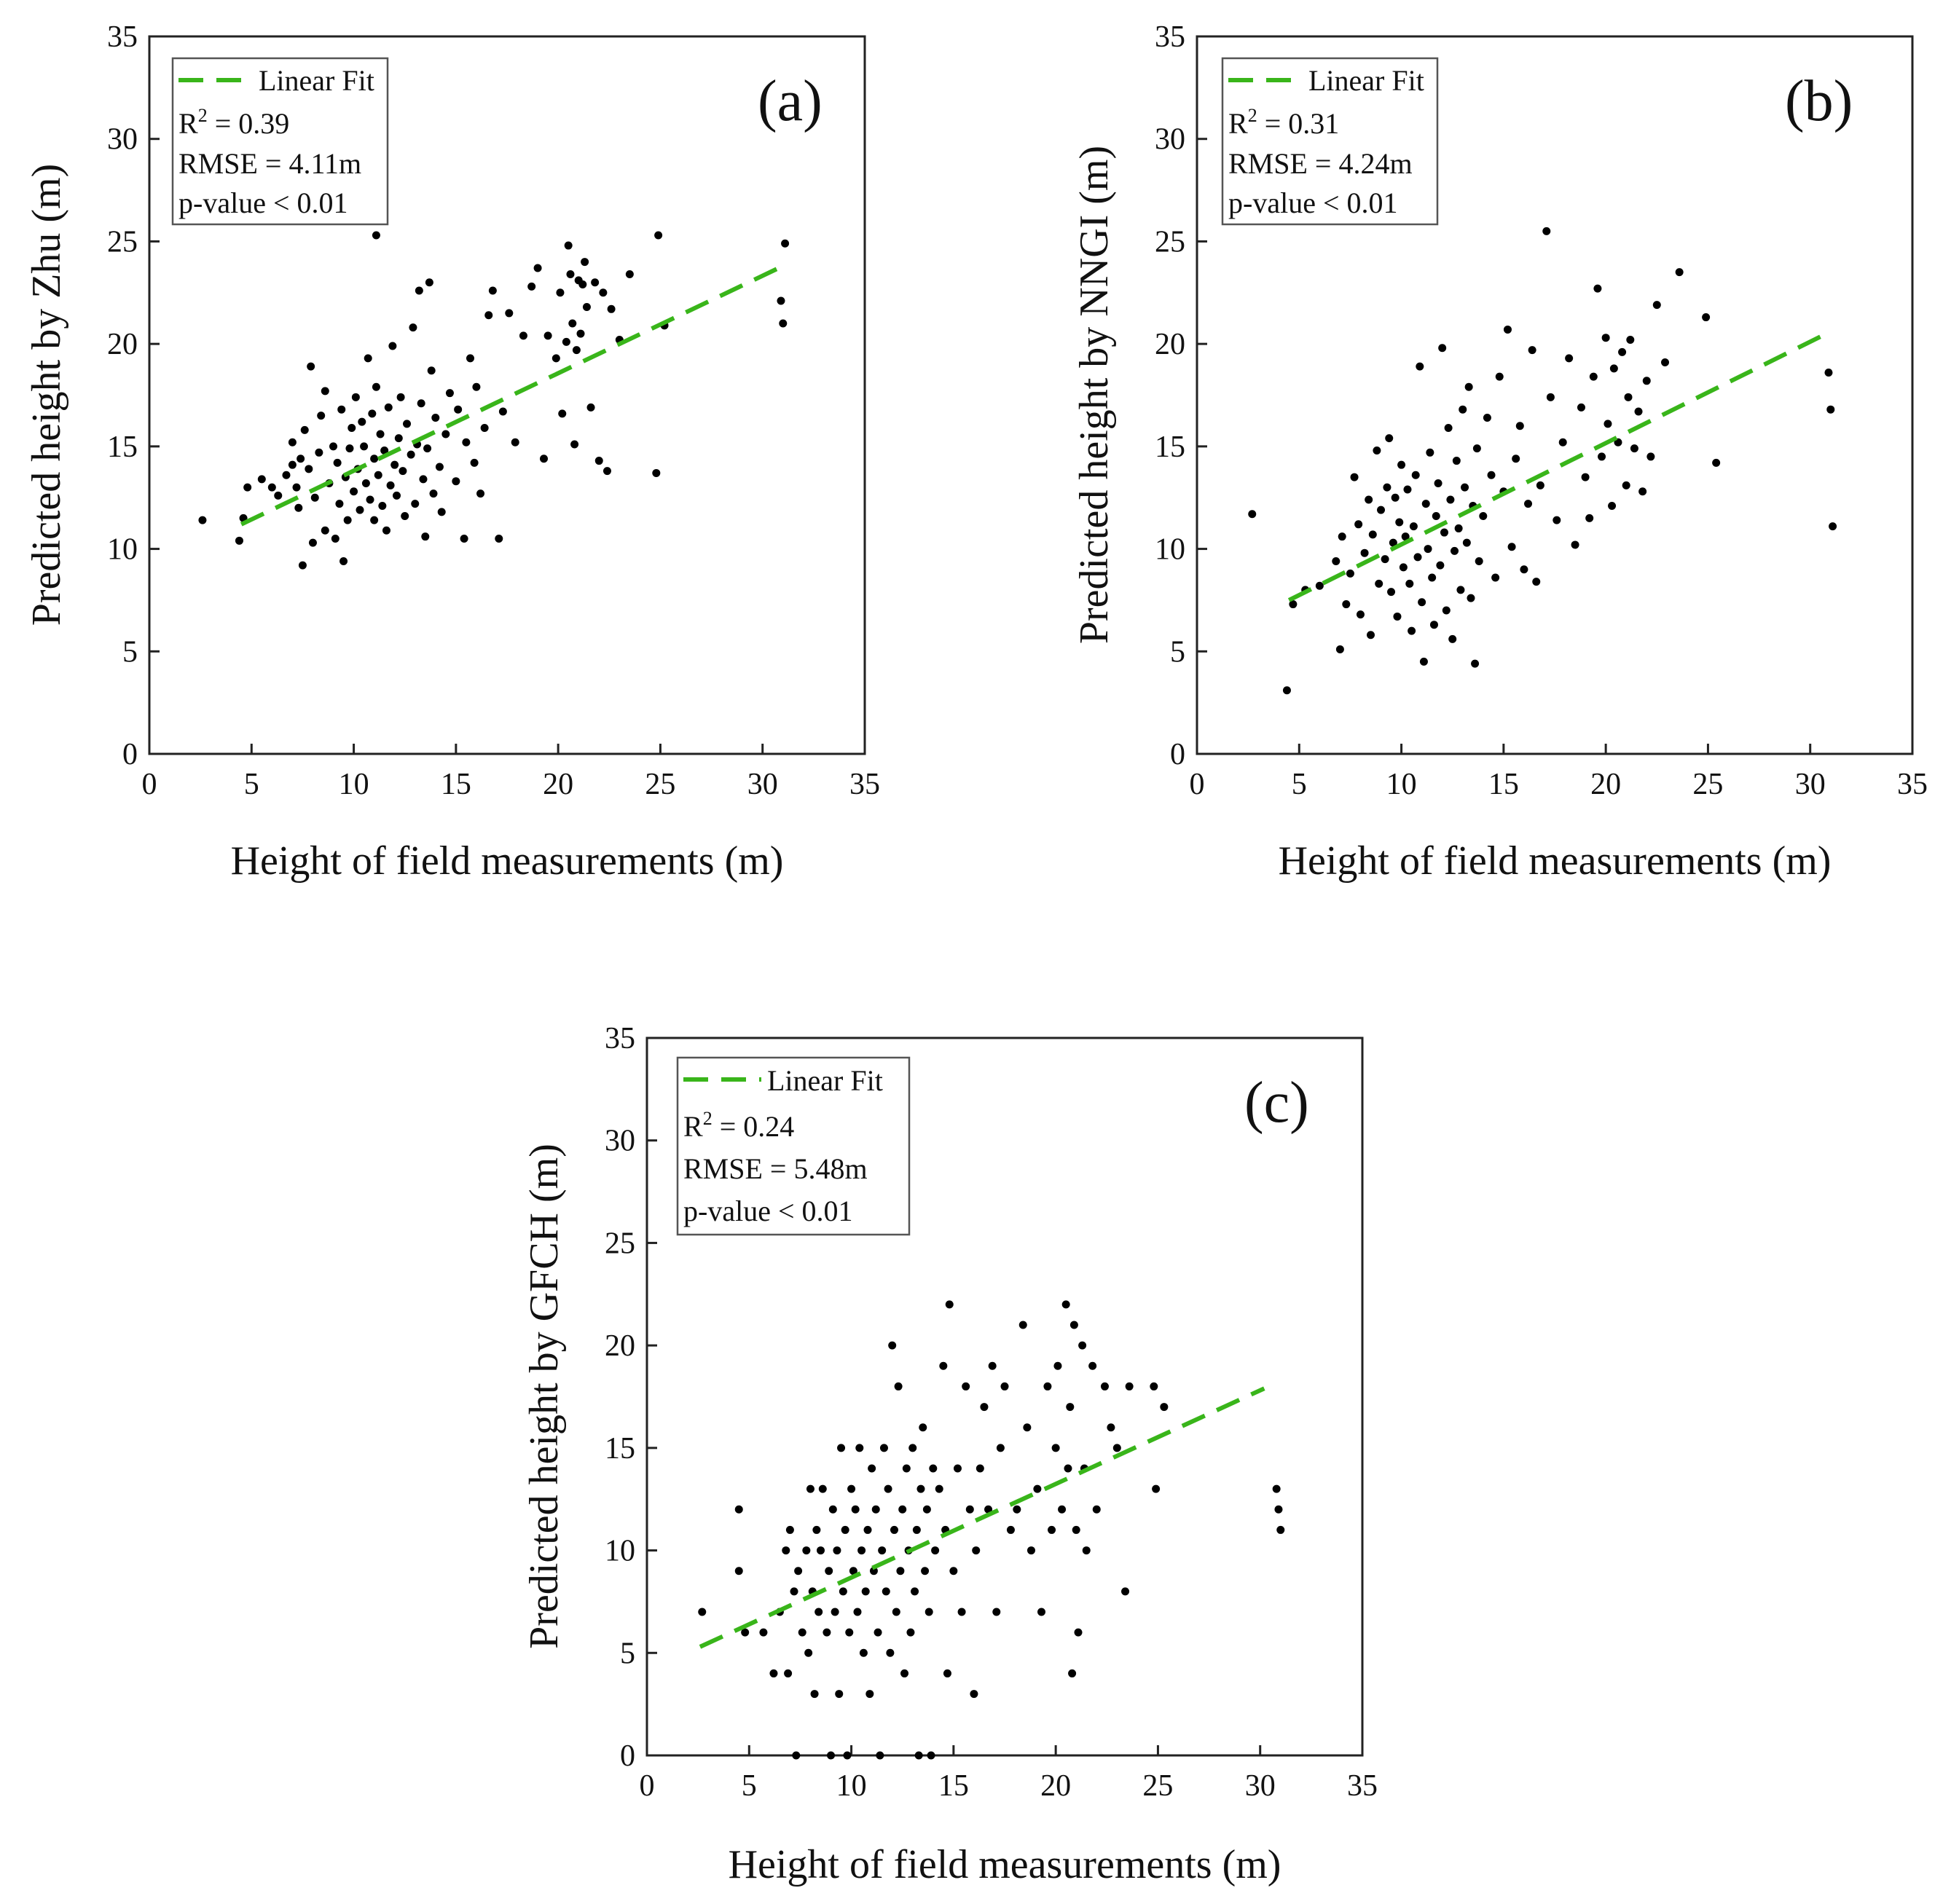 This screenshot has width=1943, height=1904. What do you see at coordinates (953, 1786) in the screenshot?
I see `x-tick-label: 15` at bounding box center [953, 1786].